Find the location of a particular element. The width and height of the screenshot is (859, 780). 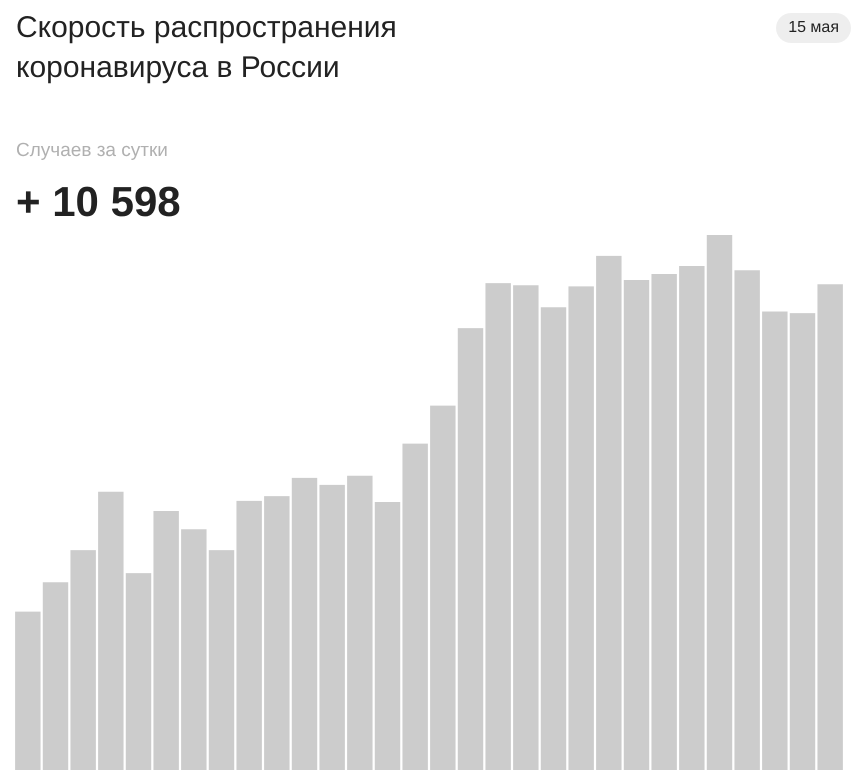

chart-title: Скорость распространения коронавируса в России is located at coordinates (207, 48).